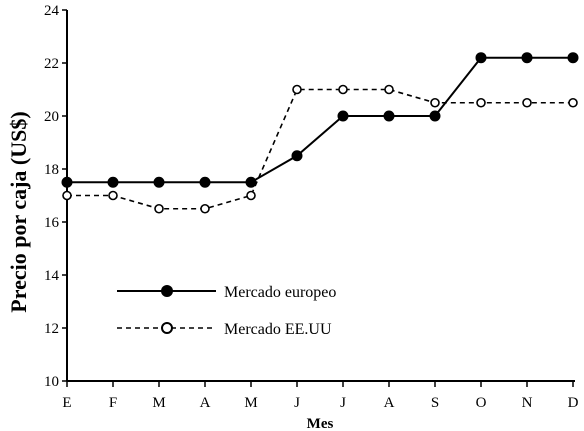  I want to click on y-axis-ticks: 10 12 14 16 18 20 22 24, so click(55, 196).